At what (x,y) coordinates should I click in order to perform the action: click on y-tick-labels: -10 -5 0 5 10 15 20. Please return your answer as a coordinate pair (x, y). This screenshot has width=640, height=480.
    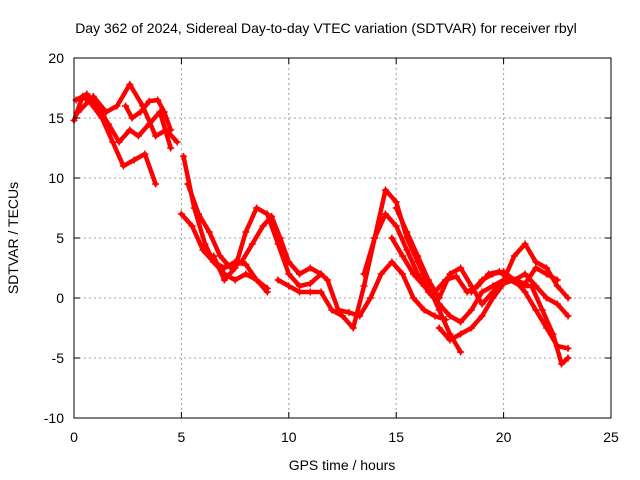
    Looking at the image, I should click on (54, 238).